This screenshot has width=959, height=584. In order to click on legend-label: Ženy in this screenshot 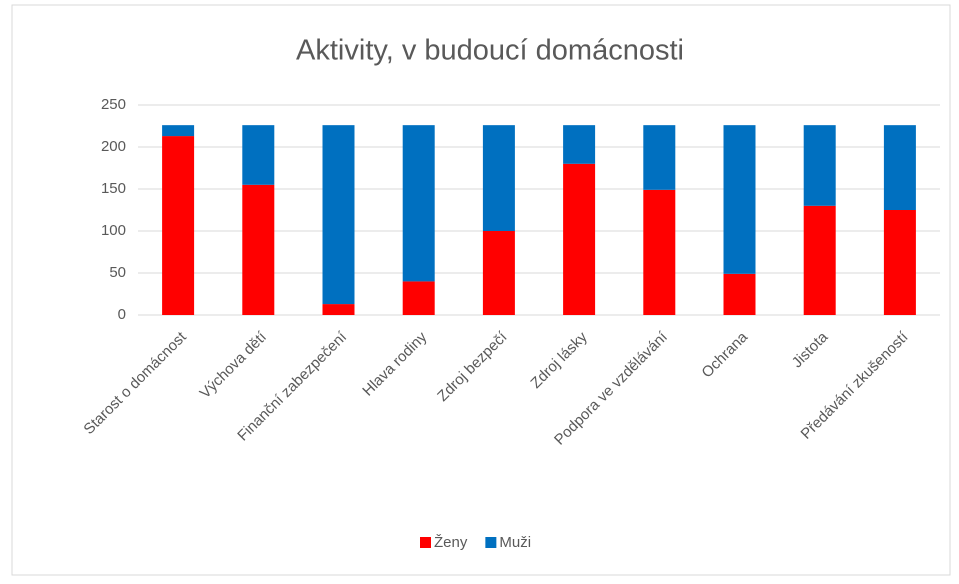, I will do `click(451, 542)`.